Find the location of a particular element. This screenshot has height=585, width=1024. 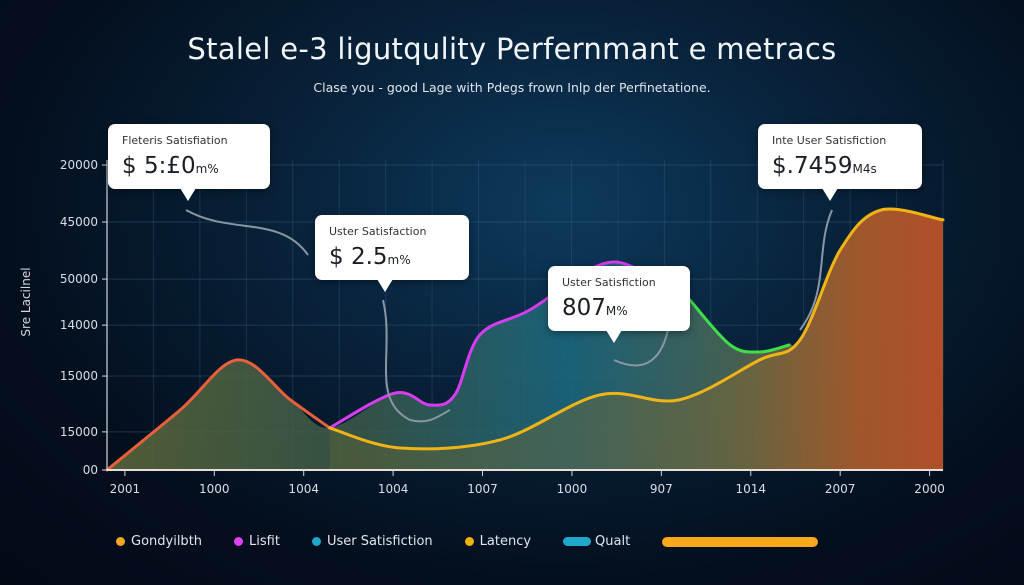

legend-item is located at coordinates (740, 541).